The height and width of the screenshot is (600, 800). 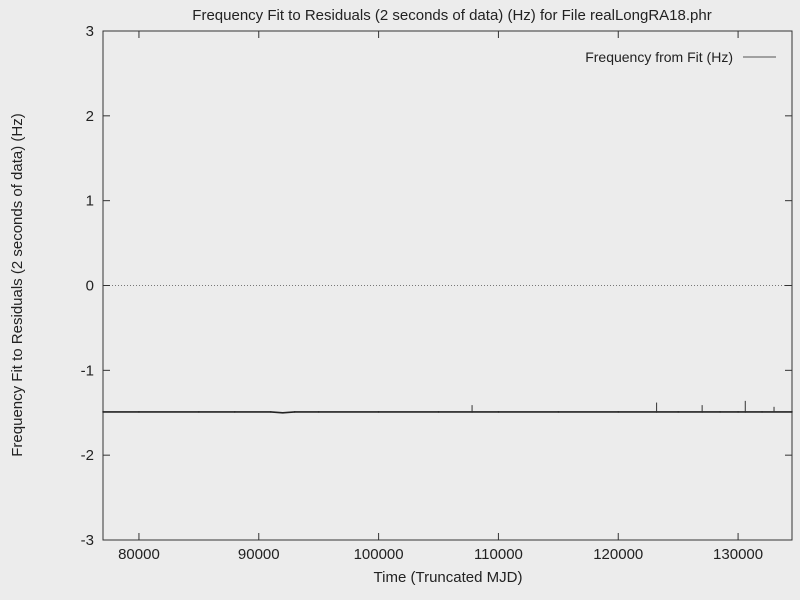 I want to click on y-tick-label: -1, so click(x=87, y=370).